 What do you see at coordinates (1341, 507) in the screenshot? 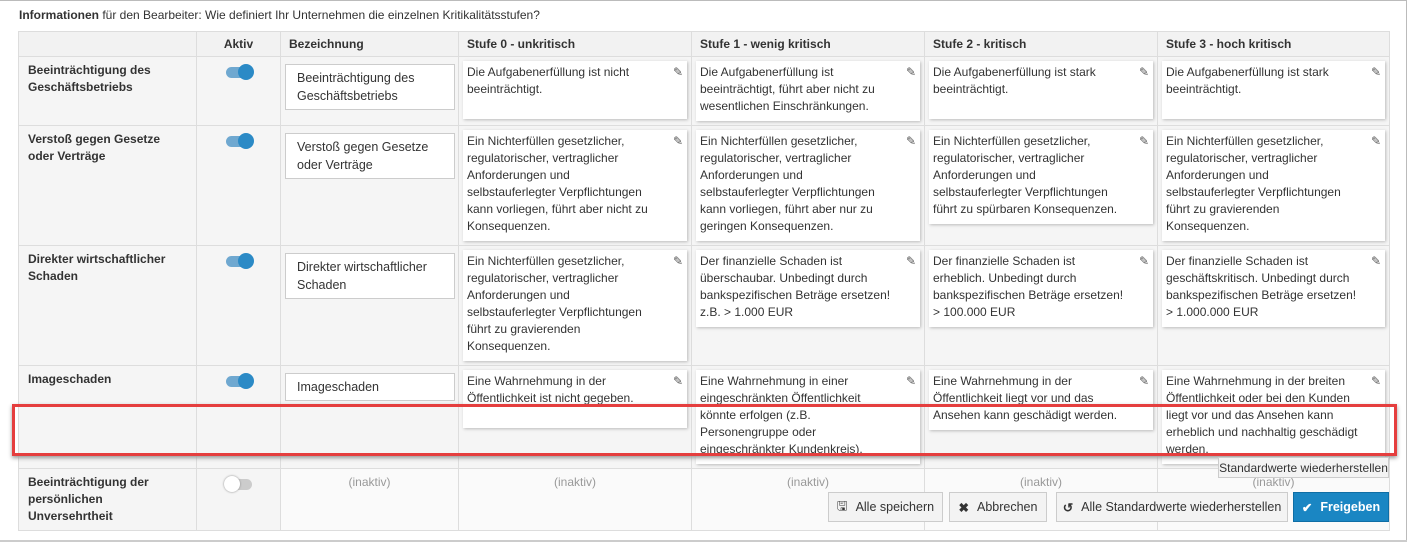
I see `release-button: ✔ Freigeben` at bounding box center [1341, 507].